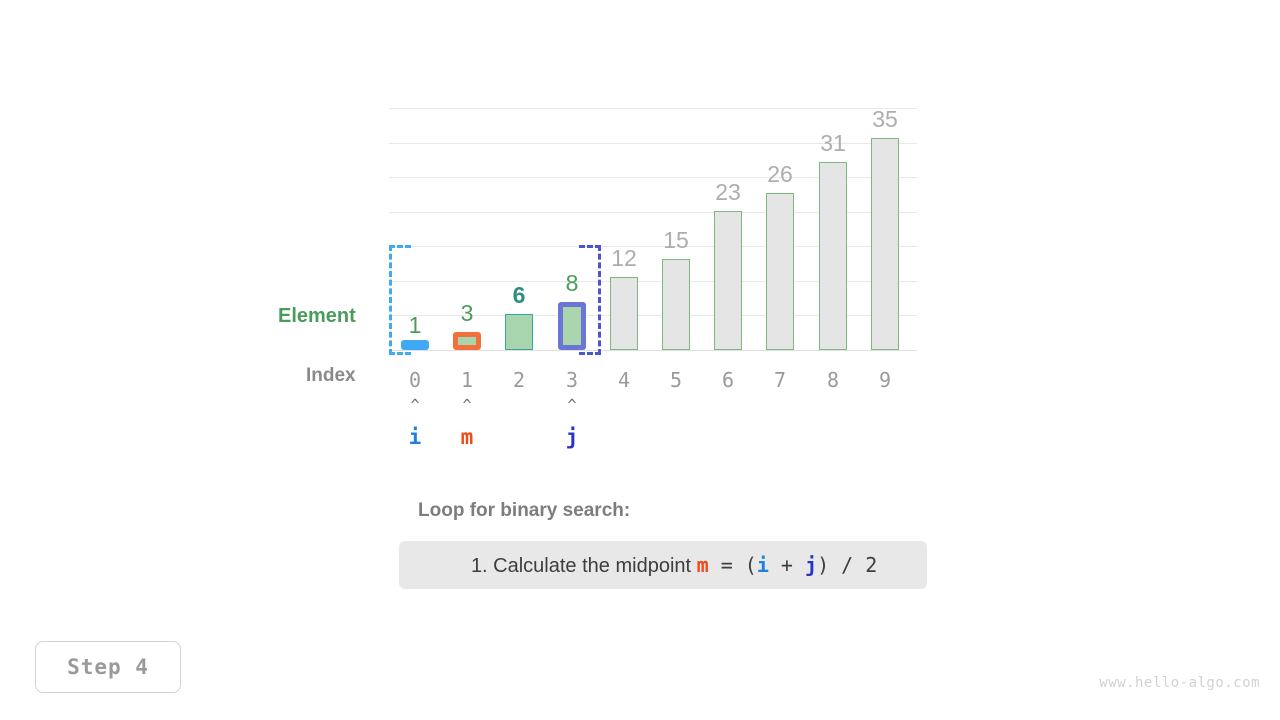 The height and width of the screenshot is (720, 1280). Describe the element at coordinates (624, 380) in the screenshot. I see `index-tick-4: 4` at that location.